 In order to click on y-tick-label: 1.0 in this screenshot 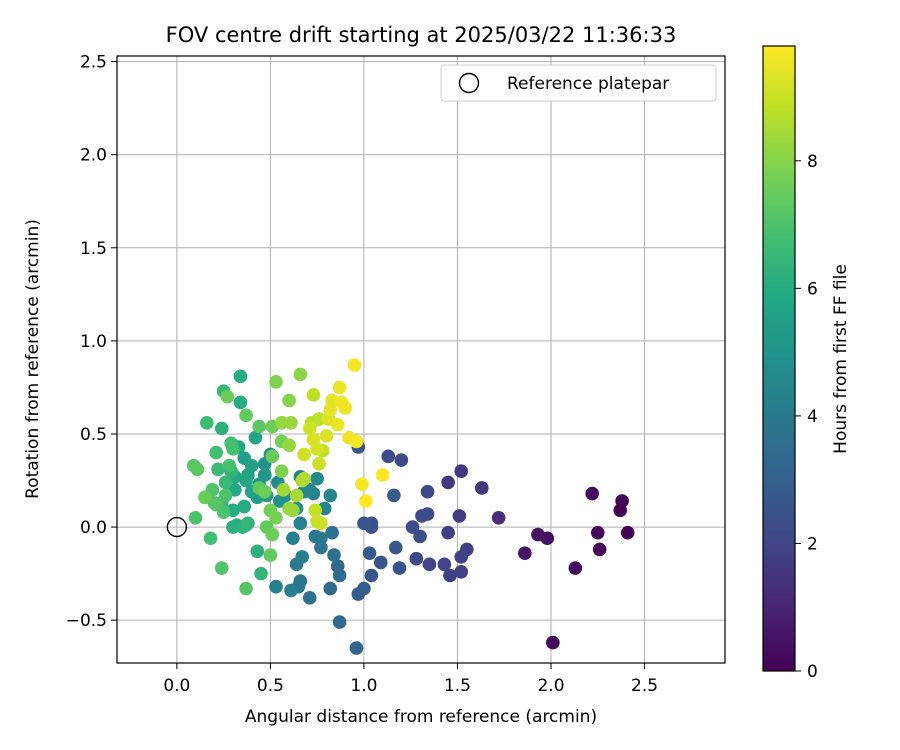, I will do `click(93, 342)`.